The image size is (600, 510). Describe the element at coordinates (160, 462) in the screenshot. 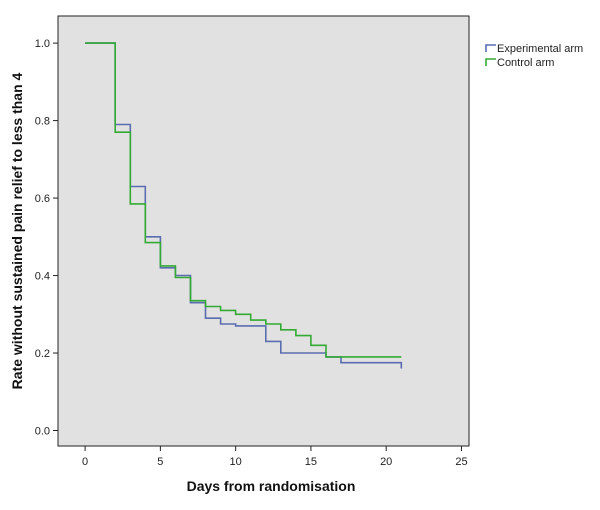

I see `x-tick-label: 5` at that location.